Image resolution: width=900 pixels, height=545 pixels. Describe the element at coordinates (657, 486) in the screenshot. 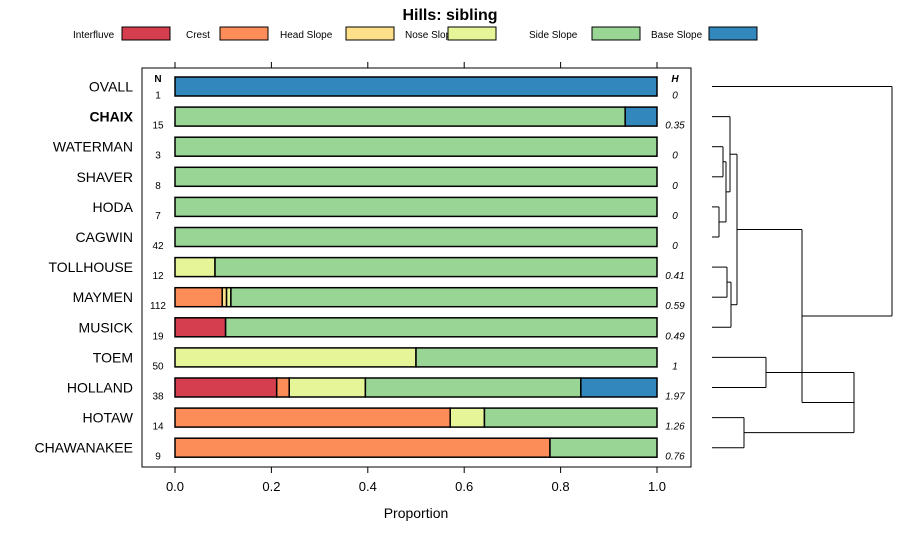

I see `x-tick-label: 1.0` at that location.